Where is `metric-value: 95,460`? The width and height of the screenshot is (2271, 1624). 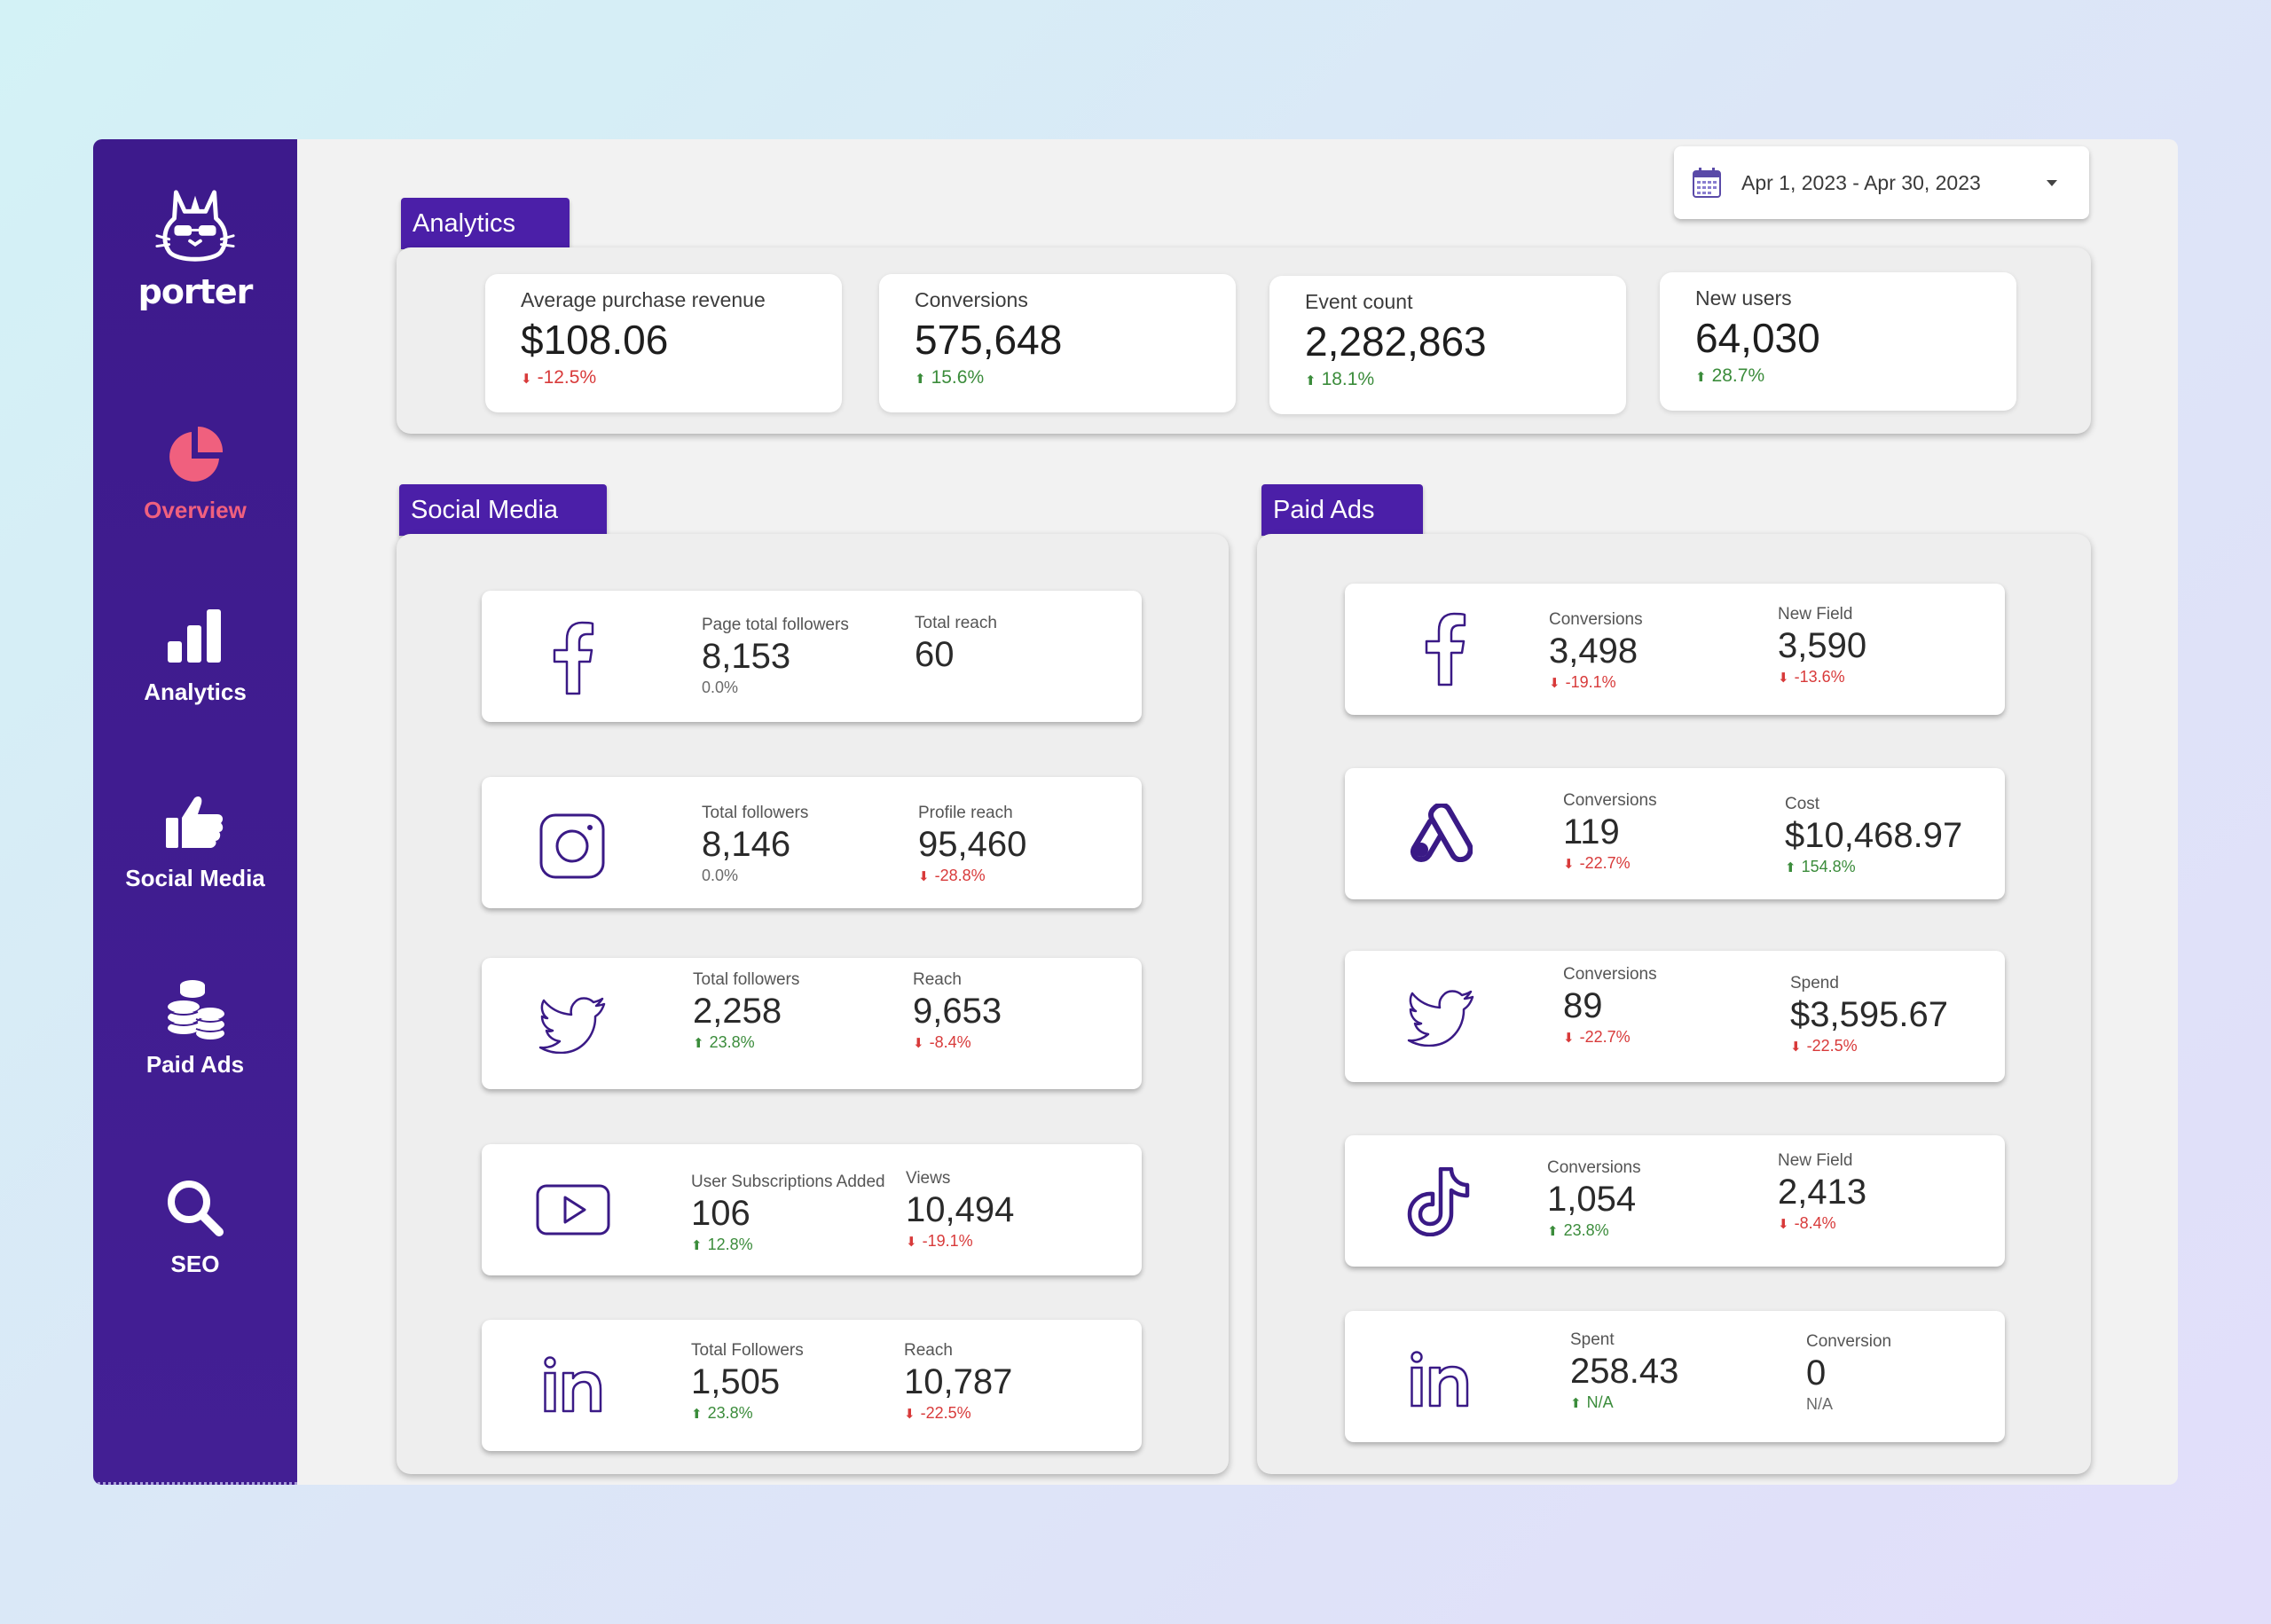 metric-value: 95,460 is located at coordinates (972, 845).